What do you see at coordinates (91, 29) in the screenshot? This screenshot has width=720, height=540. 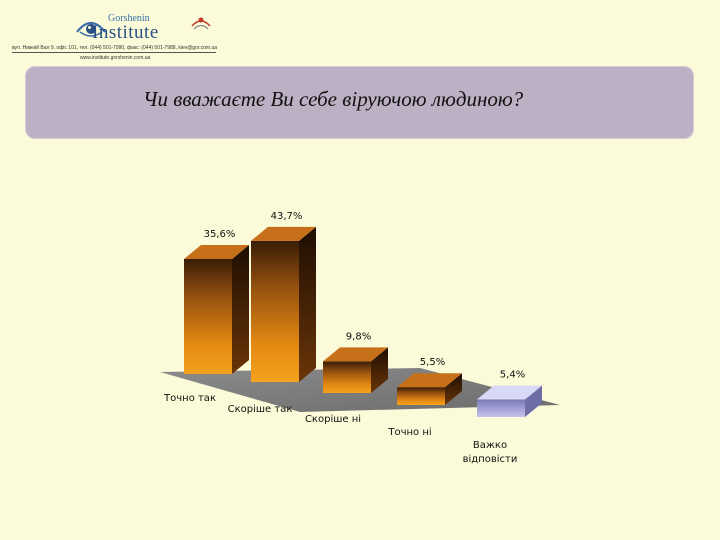 I see `eye-logo-icon` at bounding box center [91, 29].